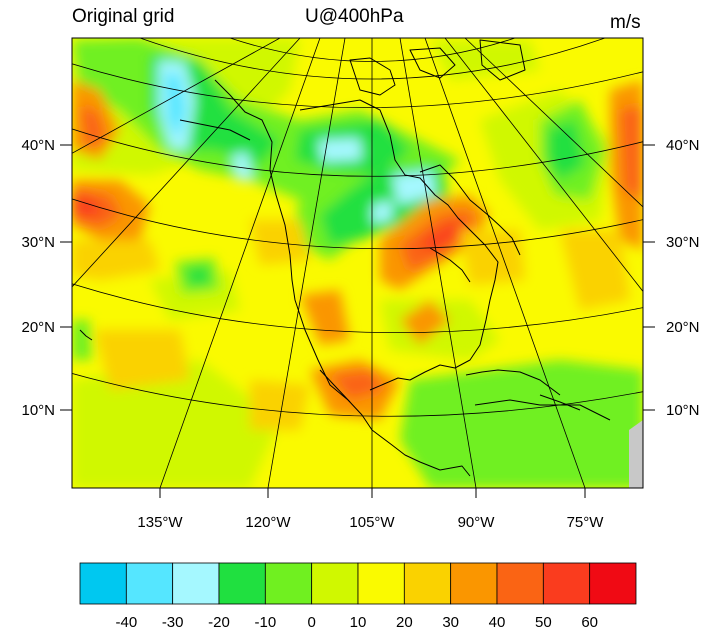 This screenshot has height=635, width=716. I want to click on parallel-50n, so click(357, 86).